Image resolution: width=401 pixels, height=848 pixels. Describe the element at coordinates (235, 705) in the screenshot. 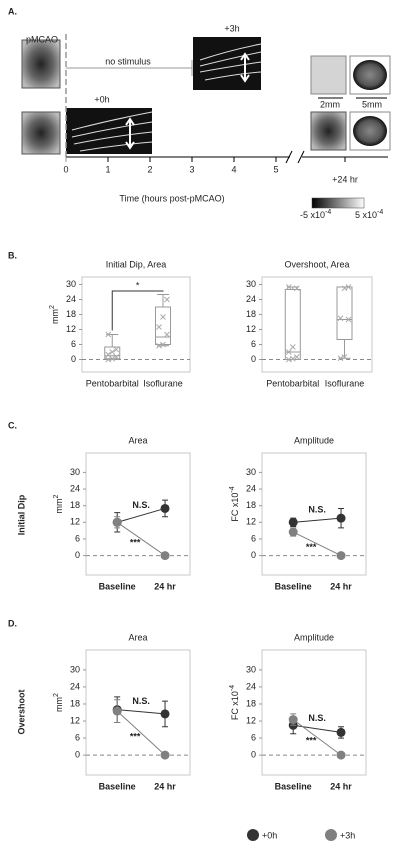

I see `y-axis-title-base: FC x10` at that location.